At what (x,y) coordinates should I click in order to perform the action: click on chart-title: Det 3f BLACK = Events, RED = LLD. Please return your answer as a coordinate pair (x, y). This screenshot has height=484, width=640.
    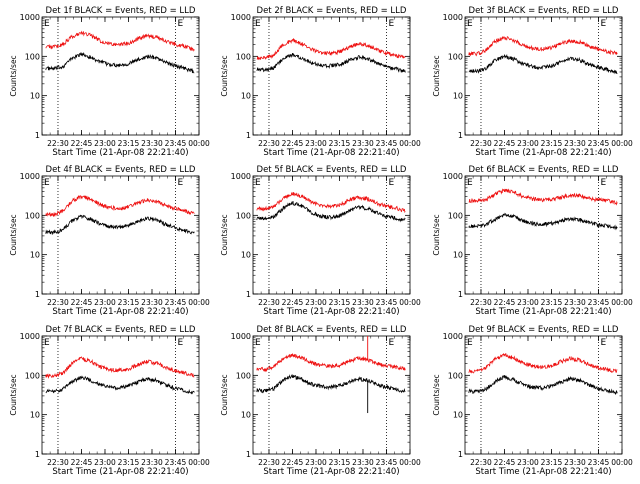
    Looking at the image, I should click on (544, 11).